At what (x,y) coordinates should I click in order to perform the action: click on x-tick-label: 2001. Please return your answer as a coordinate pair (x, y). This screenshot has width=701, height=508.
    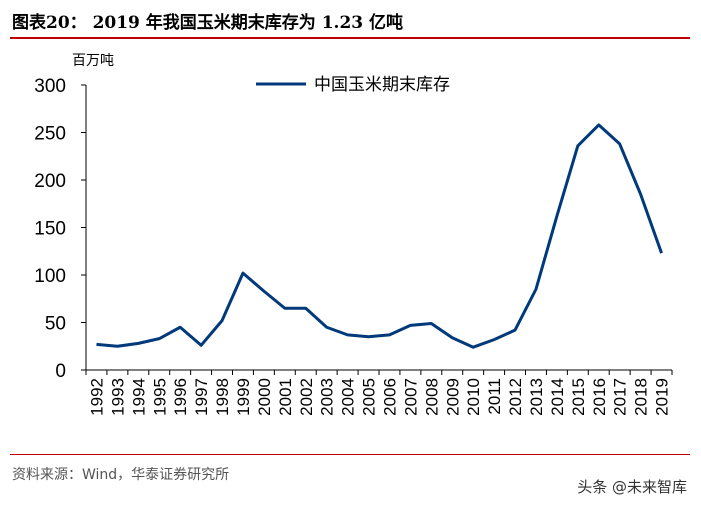
    Looking at the image, I should click on (285, 397).